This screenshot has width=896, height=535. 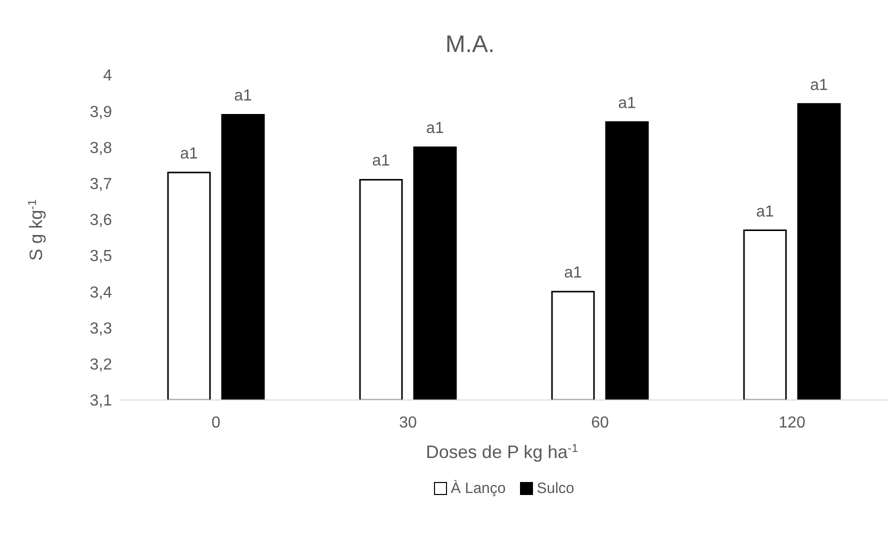 What do you see at coordinates (101, 257) in the screenshot?
I see `y-tick-label: 3,5` at bounding box center [101, 257].